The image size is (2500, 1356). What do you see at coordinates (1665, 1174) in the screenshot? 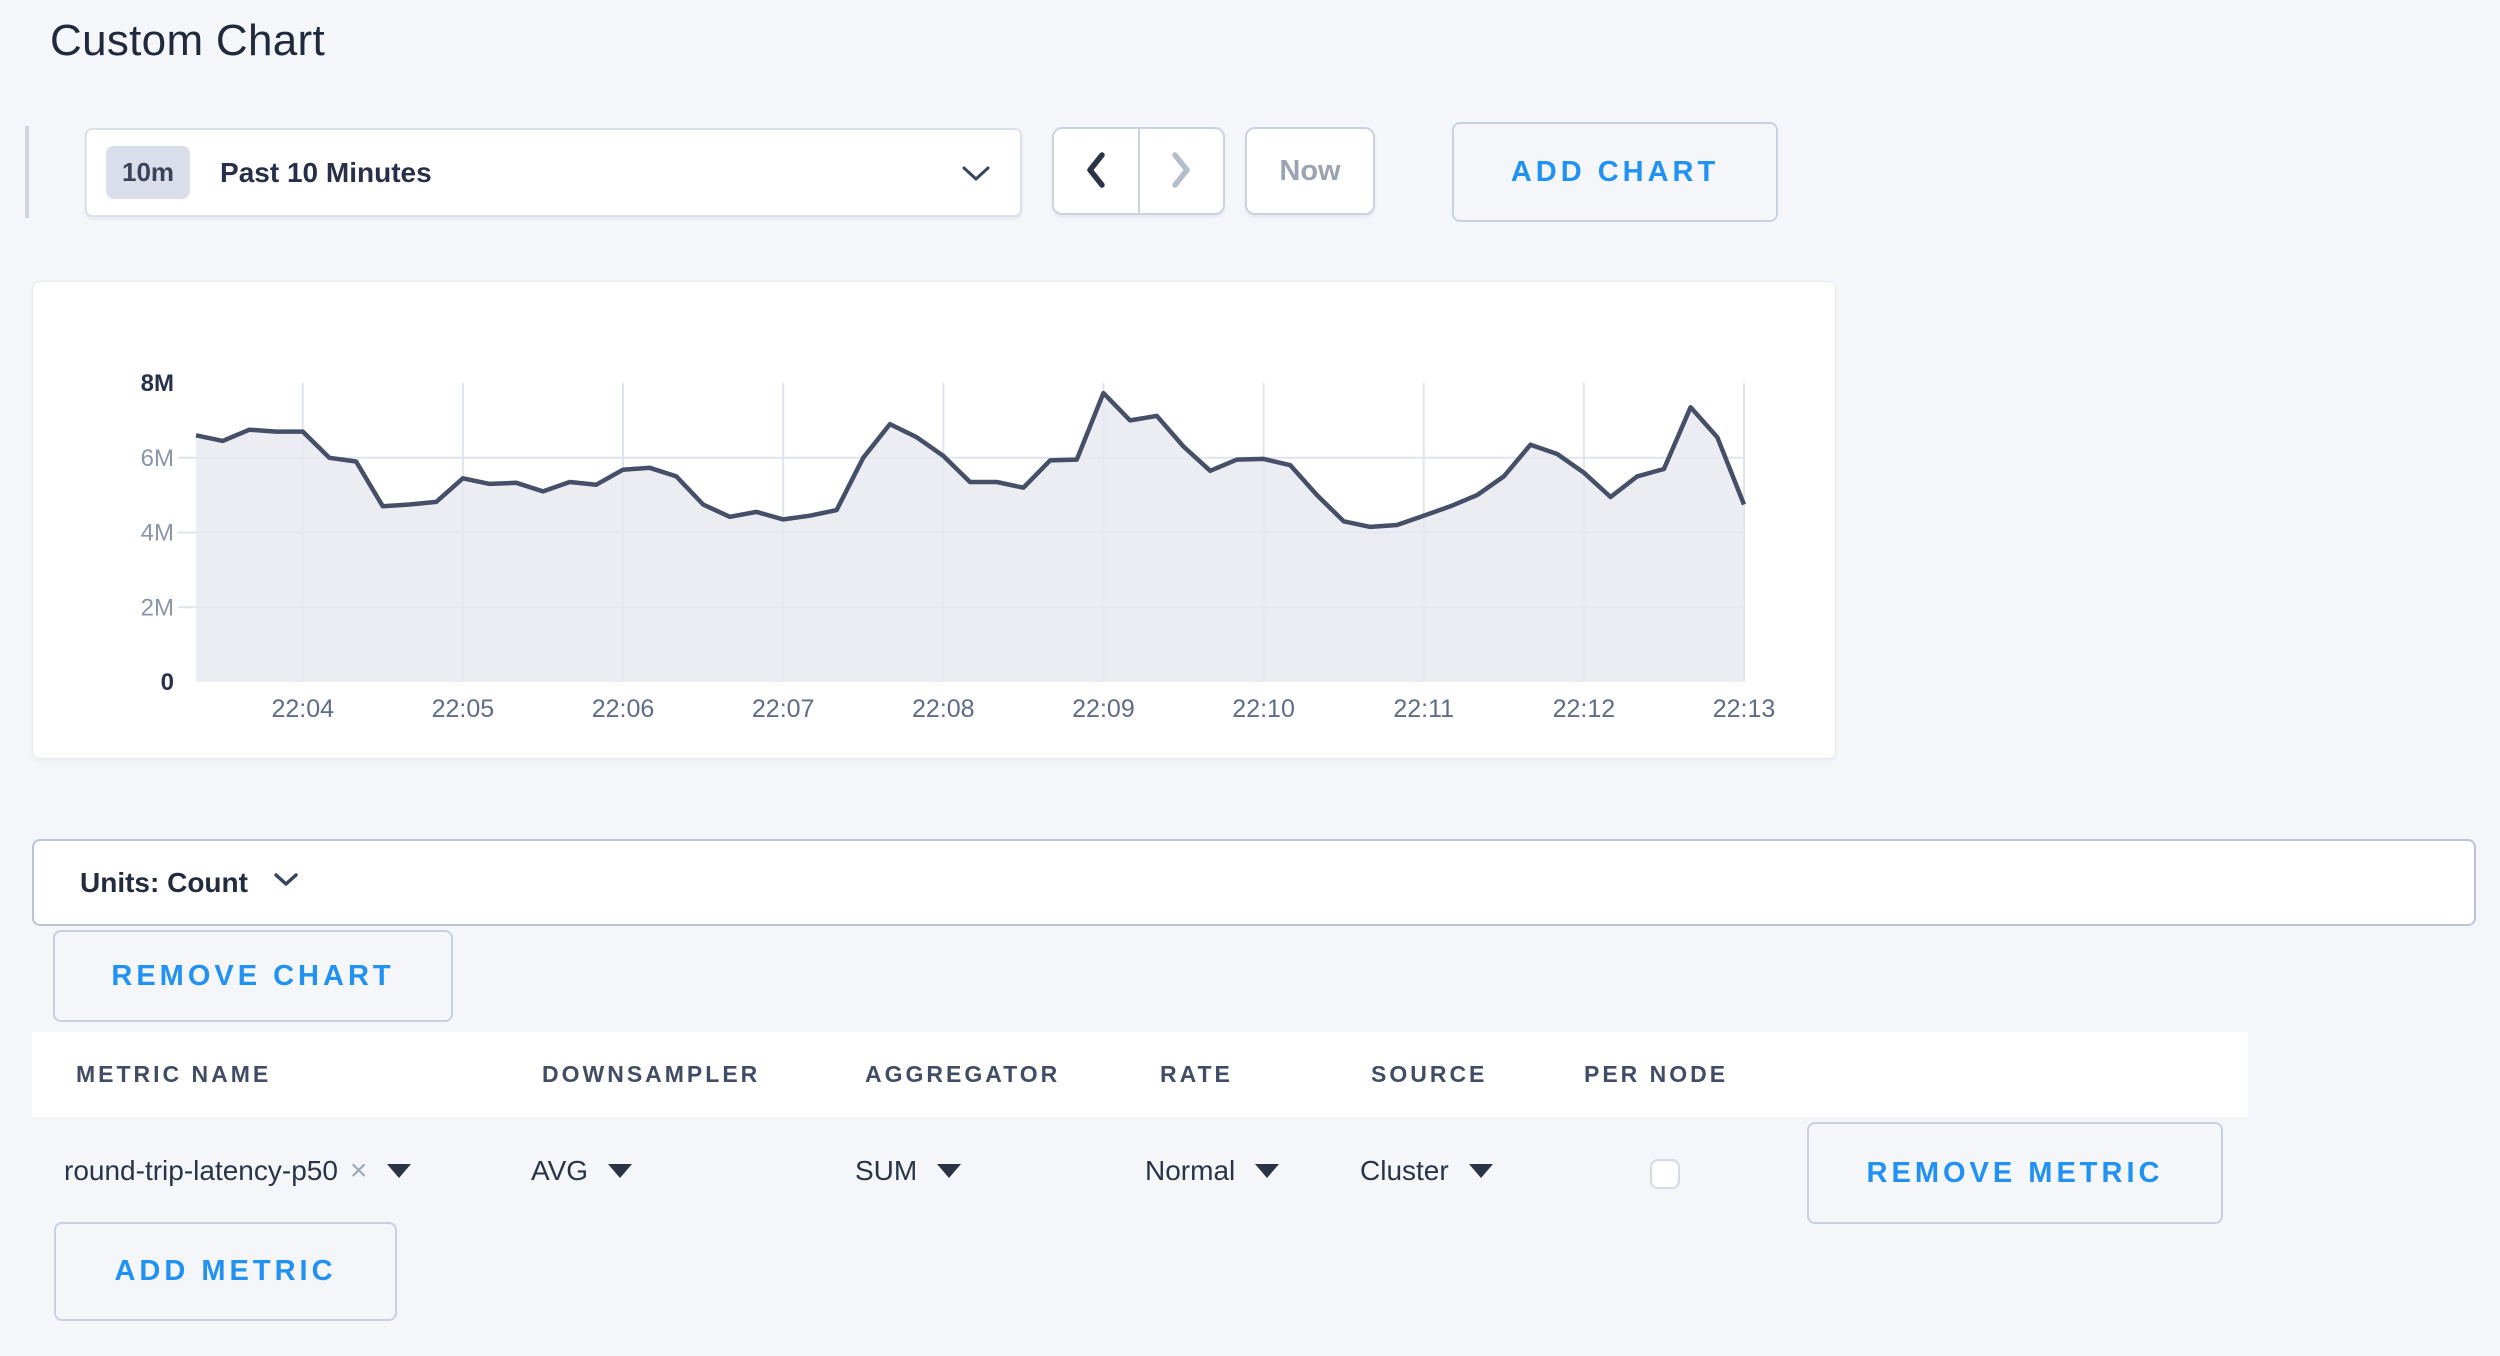
I see `per-node-checkbox` at bounding box center [1665, 1174].